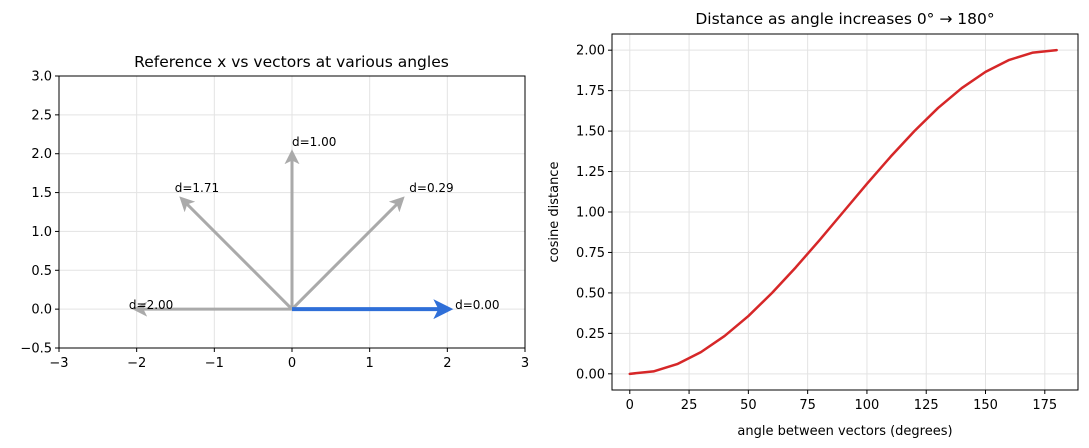 The width and height of the screenshot is (1089, 448). What do you see at coordinates (292, 363) in the screenshot?
I see `vector-chart-xtick-label: 0` at bounding box center [292, 363].